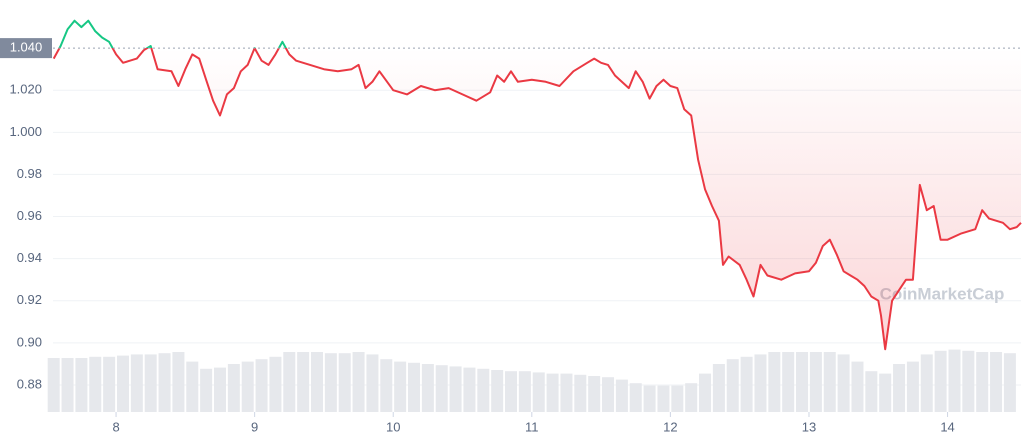 This screenshot has width=1024, height=441. What do you see at coordinates (393, 426) in the screenshot?
I see `x-tick-label: 10` at bounding box center [393, 426].